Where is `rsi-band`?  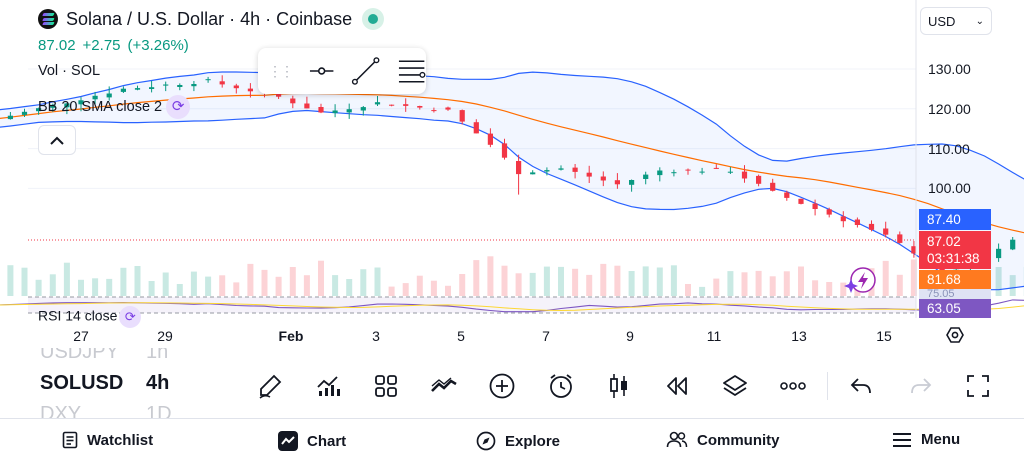 rsi-band is located at coordinates (472, 305).